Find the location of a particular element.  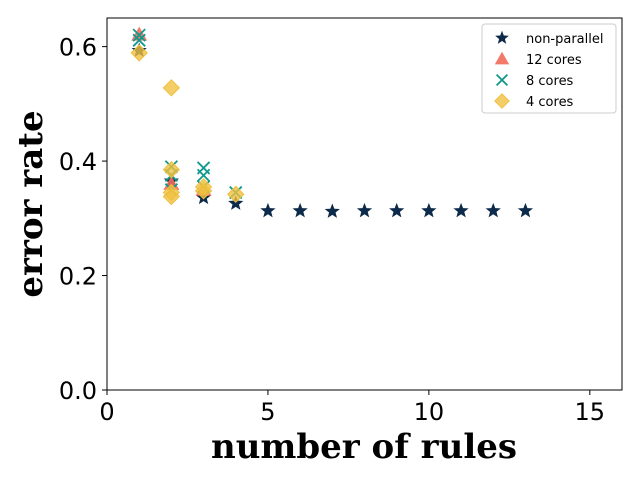

y-tick-label: 0.4 is located at coordinates (78, 162).